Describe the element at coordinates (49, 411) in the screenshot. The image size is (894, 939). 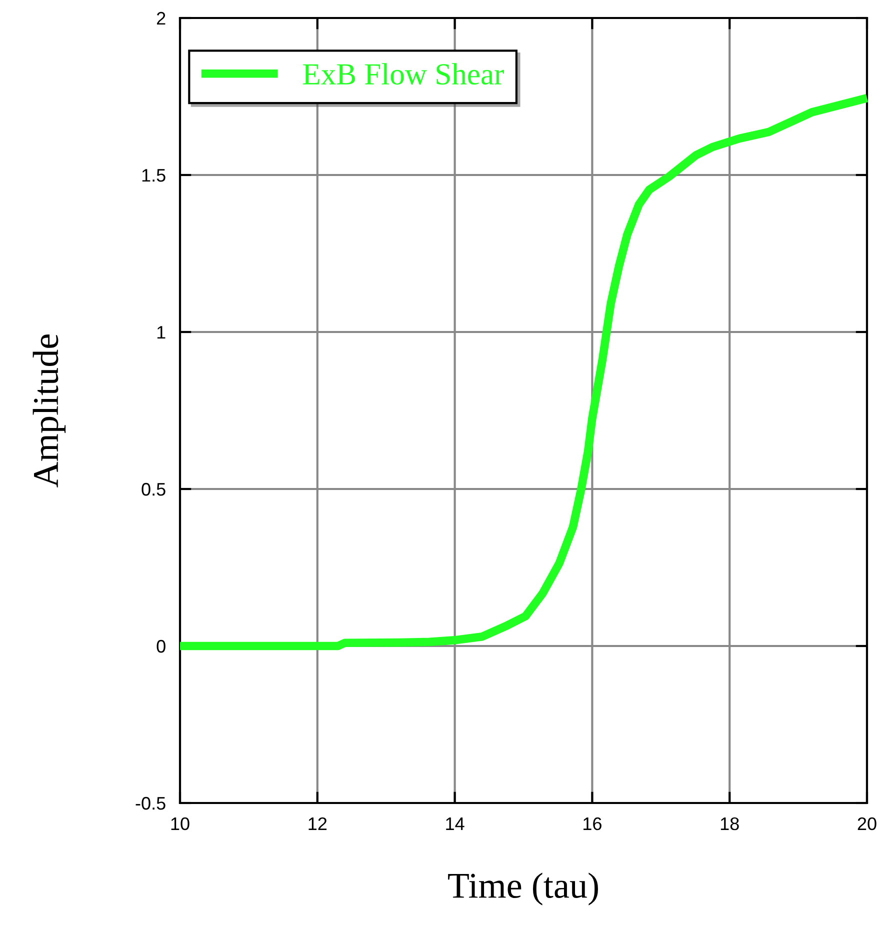
I see `y-axis-title: Amplitude` at that location.